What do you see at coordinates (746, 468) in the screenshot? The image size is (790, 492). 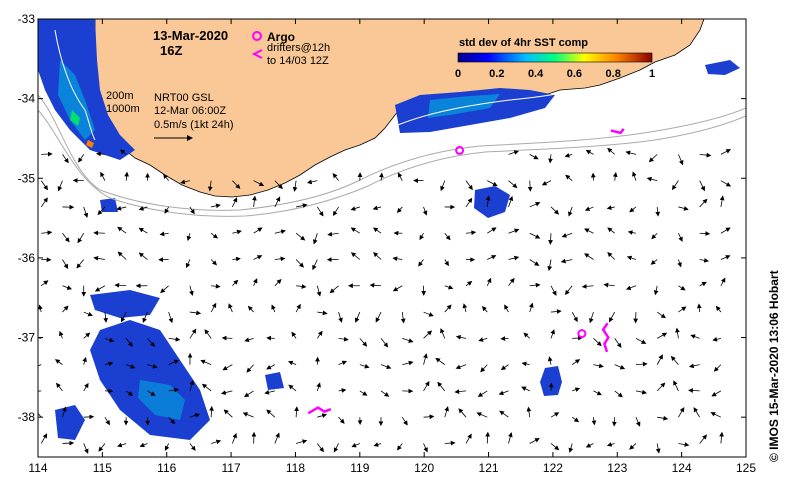 I see `lon-tick-label: 125` at bounding box center [746, 468].